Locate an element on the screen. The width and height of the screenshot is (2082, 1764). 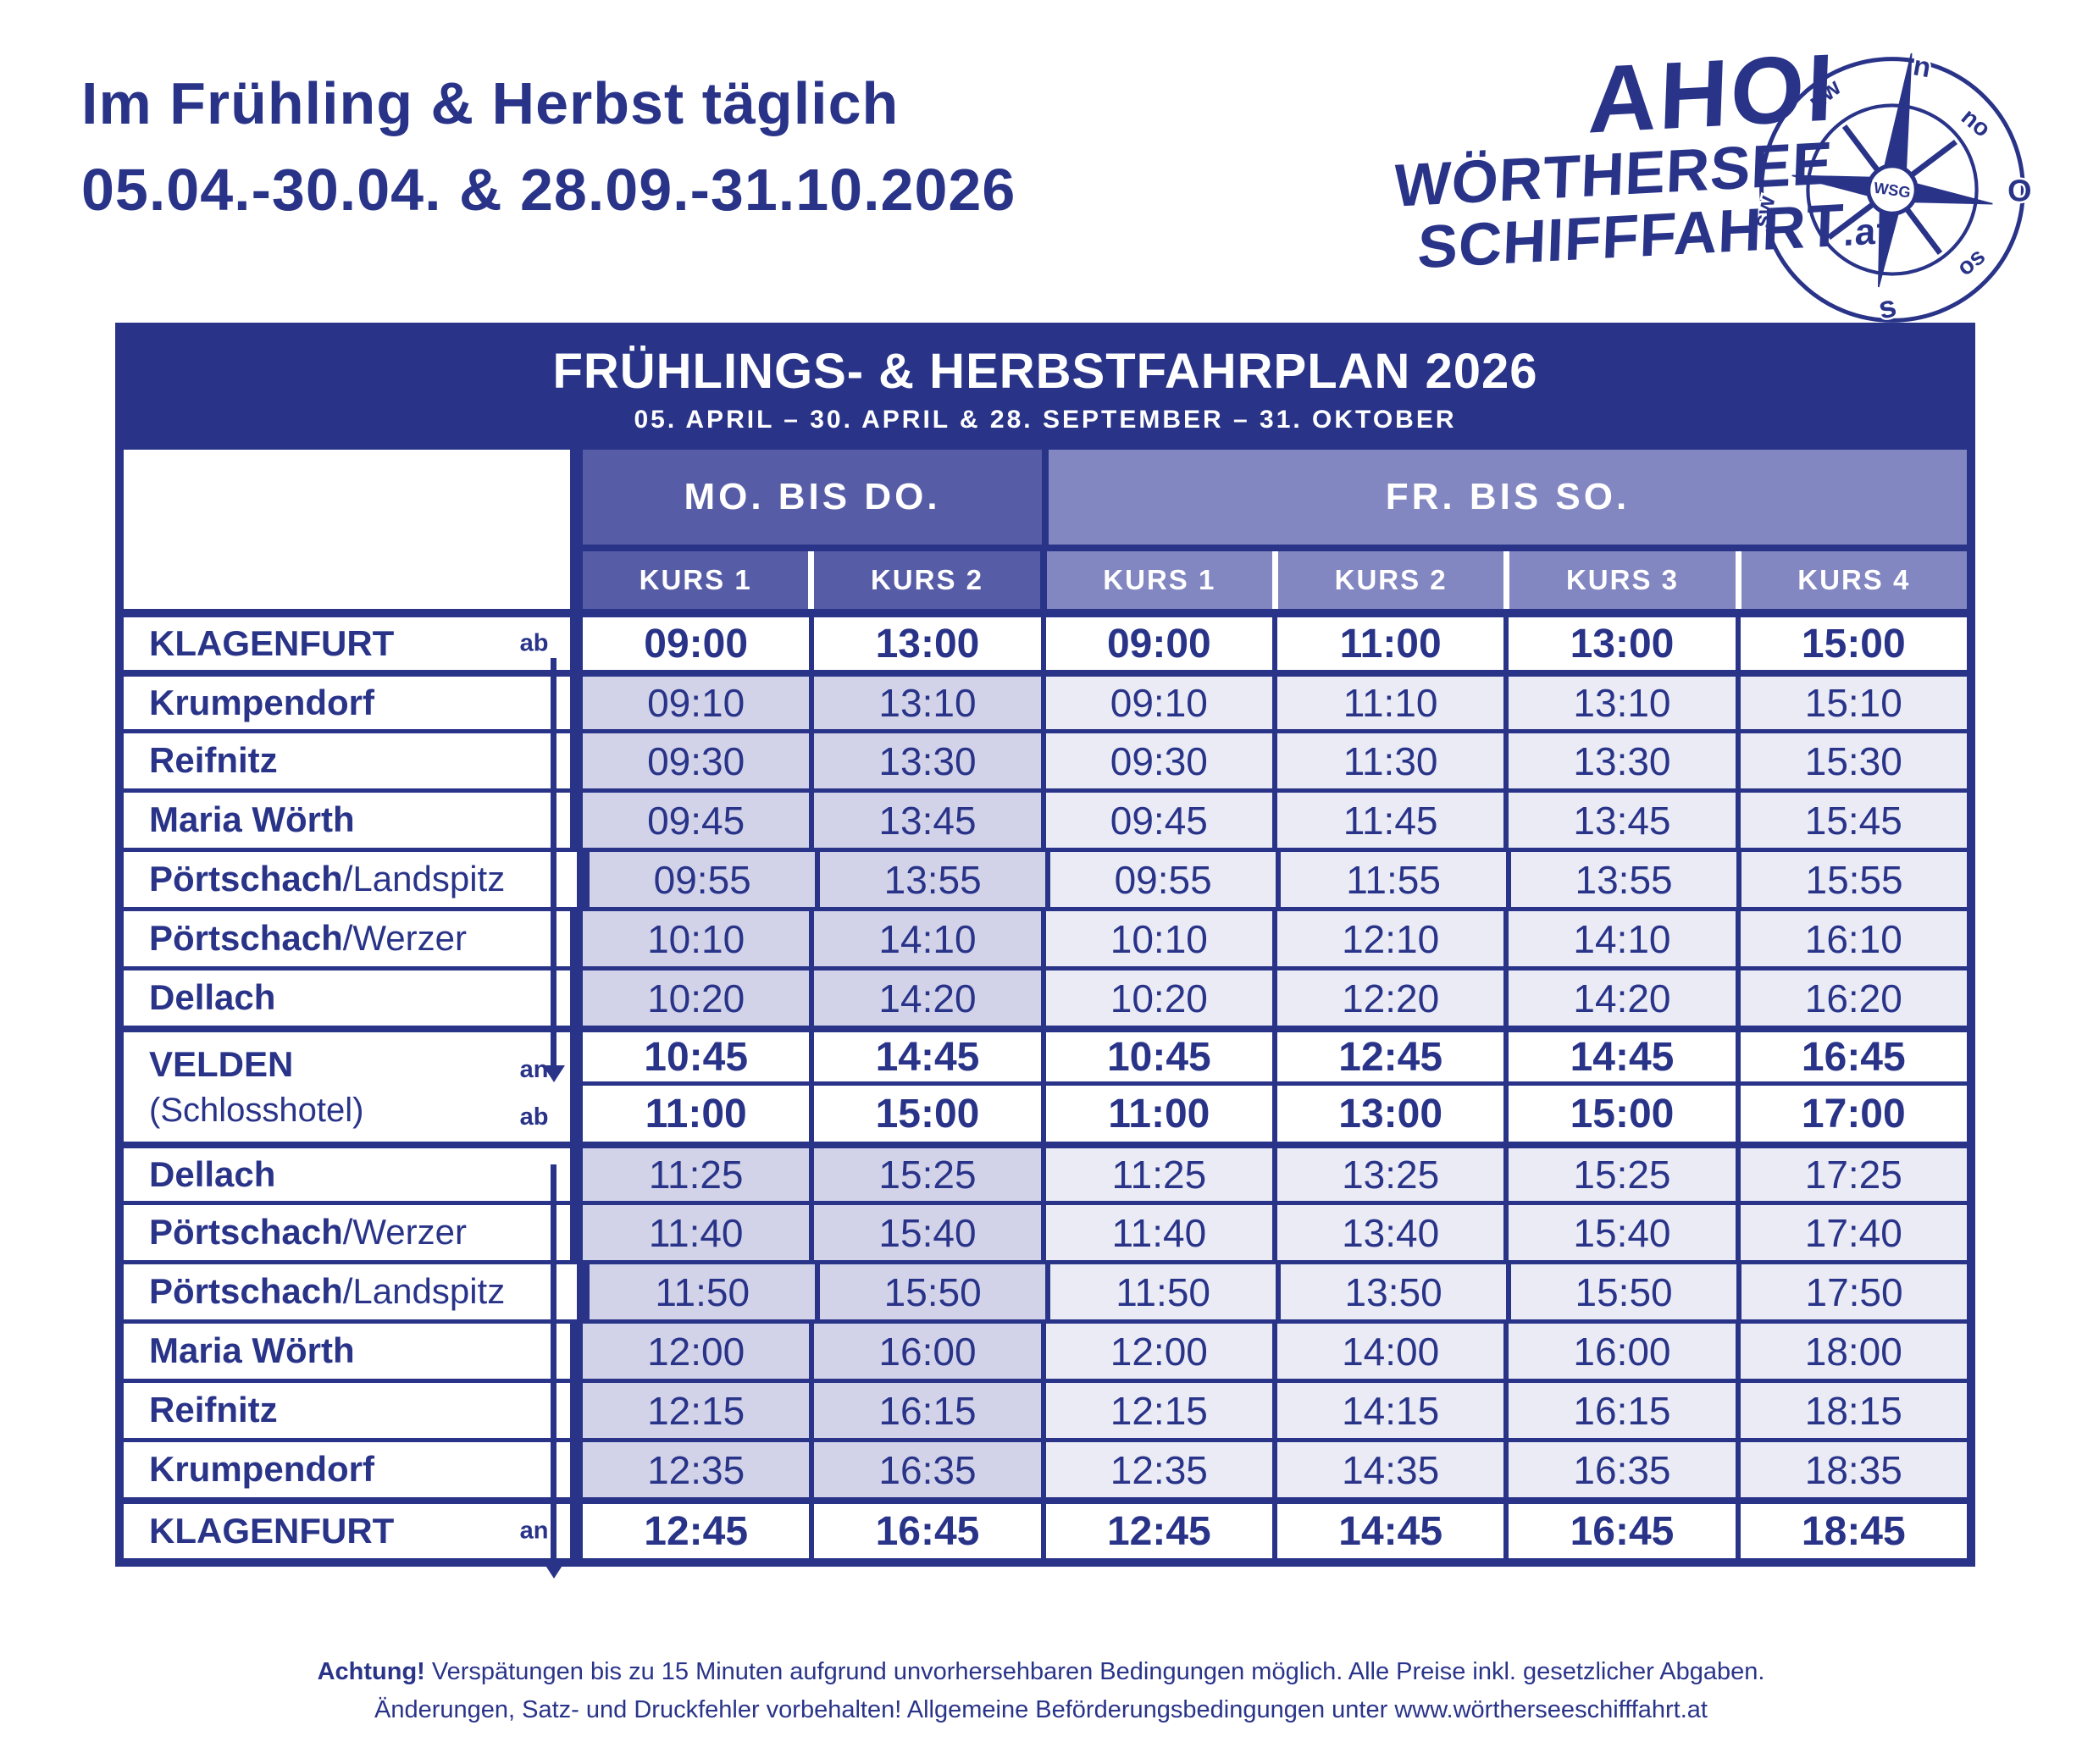
time-cell: 17:50 is located at coordinates (1852, 1291).